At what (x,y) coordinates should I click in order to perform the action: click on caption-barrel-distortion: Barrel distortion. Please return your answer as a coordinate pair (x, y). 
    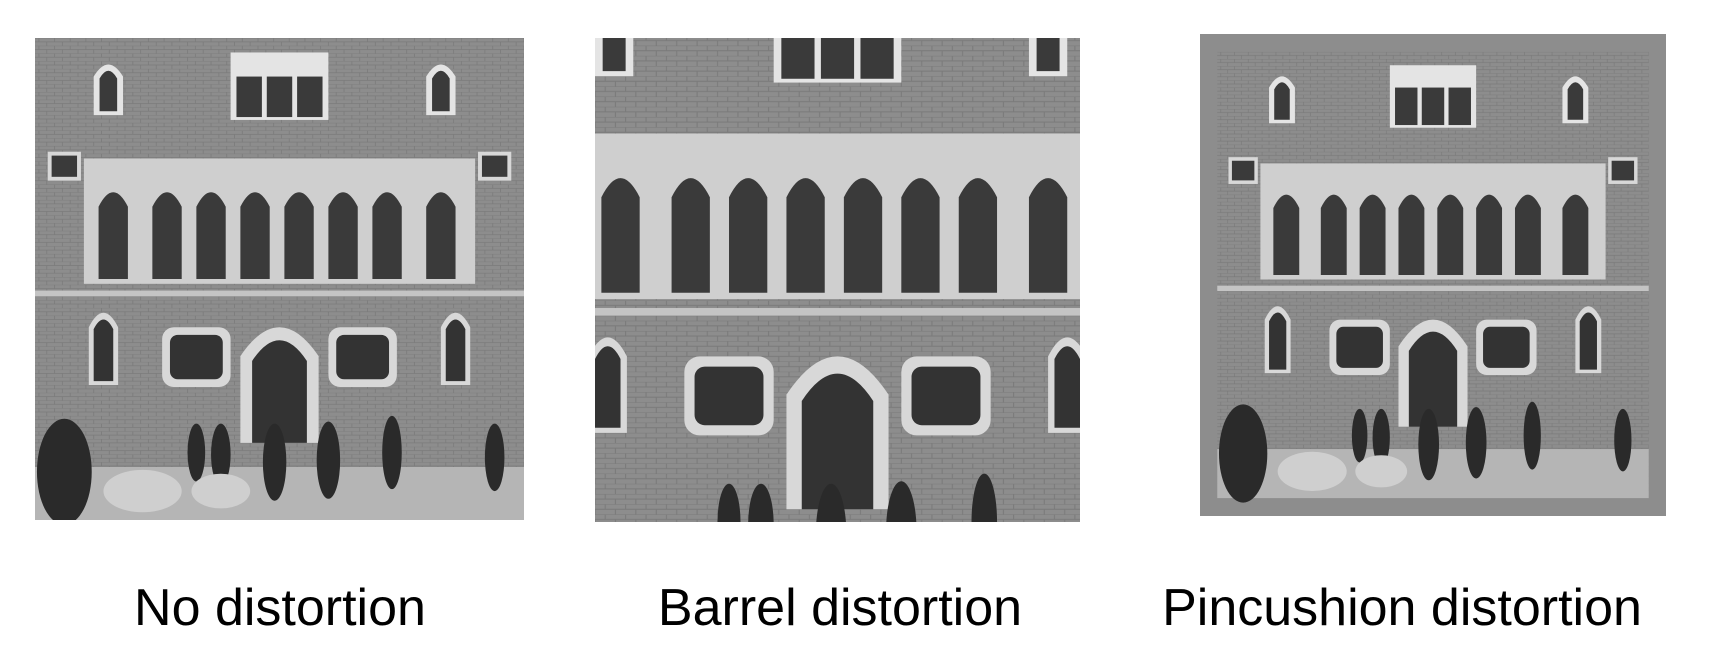
    Looking at the image, I should click on (840, 608).